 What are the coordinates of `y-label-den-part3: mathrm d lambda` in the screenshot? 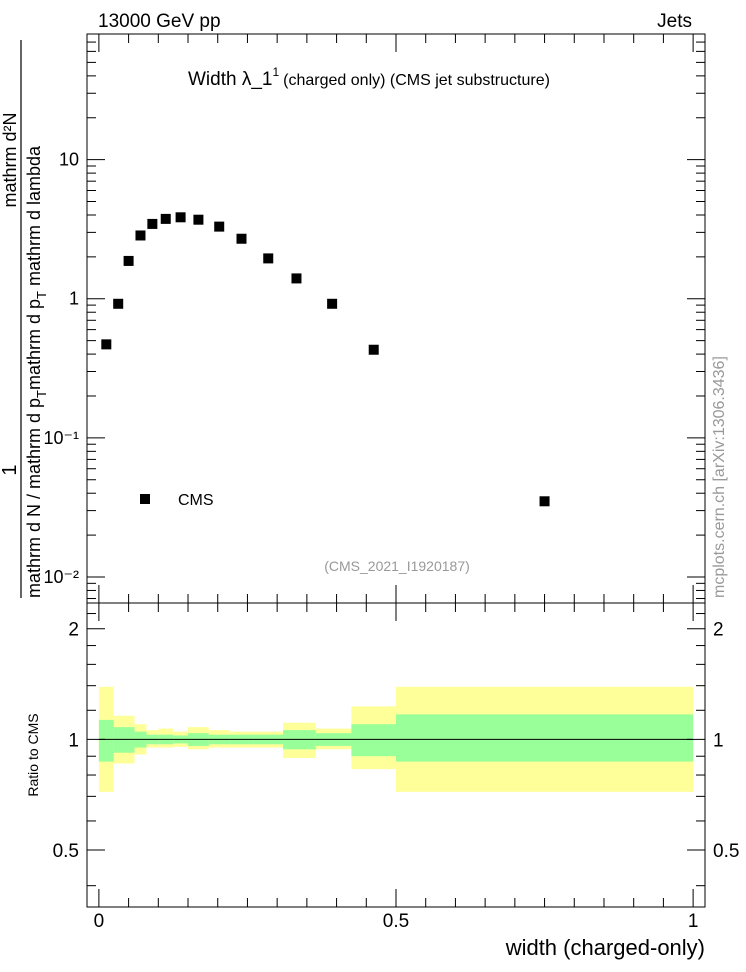 It's located at (34, 218).